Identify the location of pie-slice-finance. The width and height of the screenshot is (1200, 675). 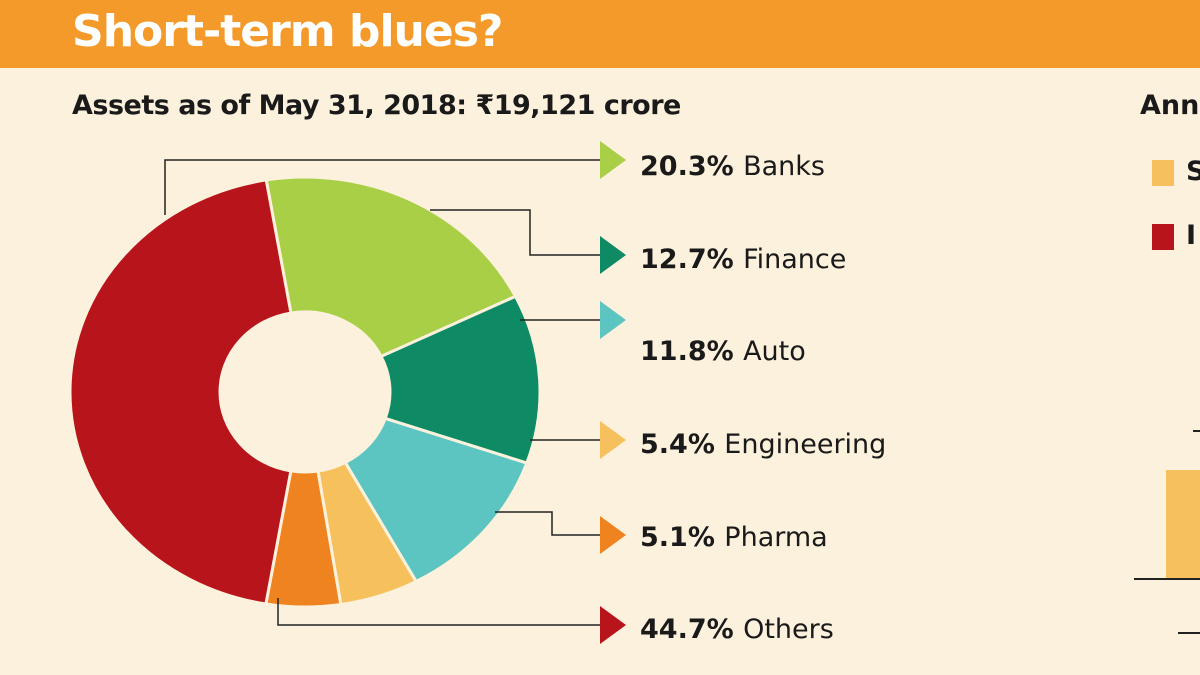
(460, 379).